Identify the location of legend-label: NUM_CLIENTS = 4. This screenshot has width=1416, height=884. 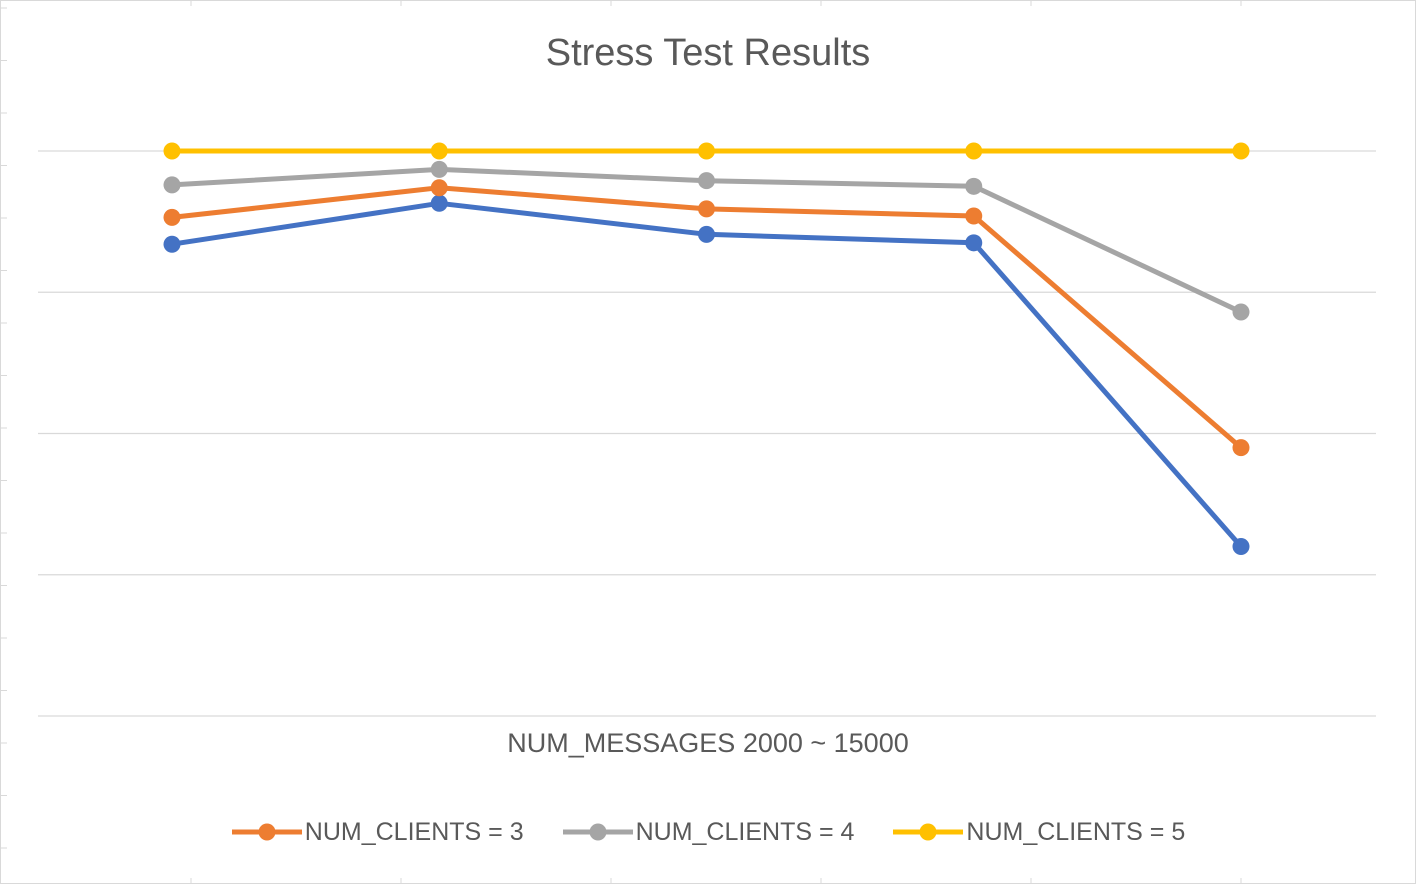
(745, 831).